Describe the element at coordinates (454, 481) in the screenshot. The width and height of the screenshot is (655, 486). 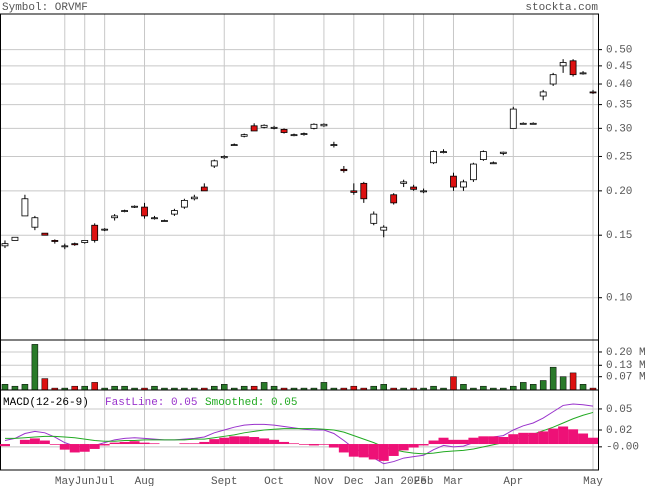
I see `x-tick-label: Mar` at that location.